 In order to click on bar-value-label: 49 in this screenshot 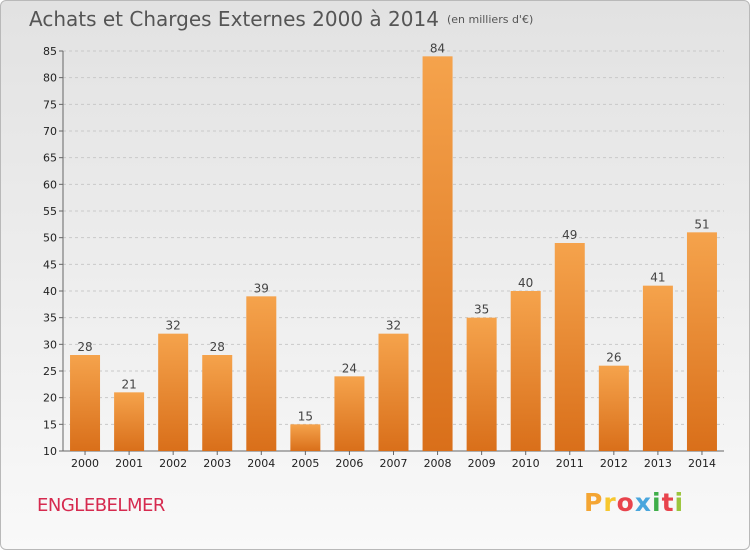, I will do `click(569, 235)`.